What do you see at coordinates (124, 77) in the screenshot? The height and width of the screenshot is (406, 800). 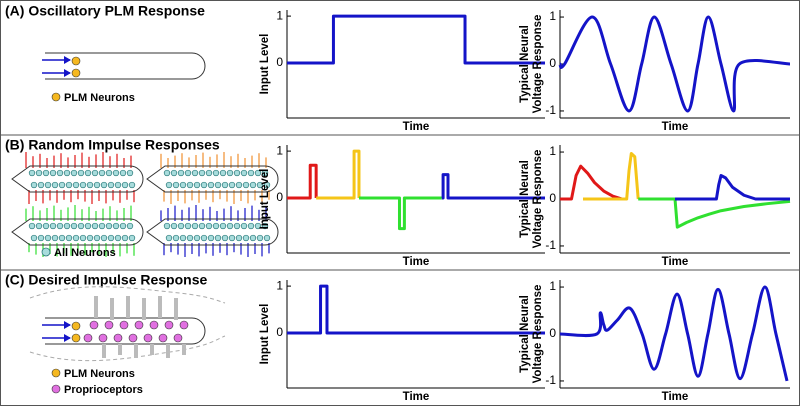 I see `worm-diagram` at bounding box center [124, 77].